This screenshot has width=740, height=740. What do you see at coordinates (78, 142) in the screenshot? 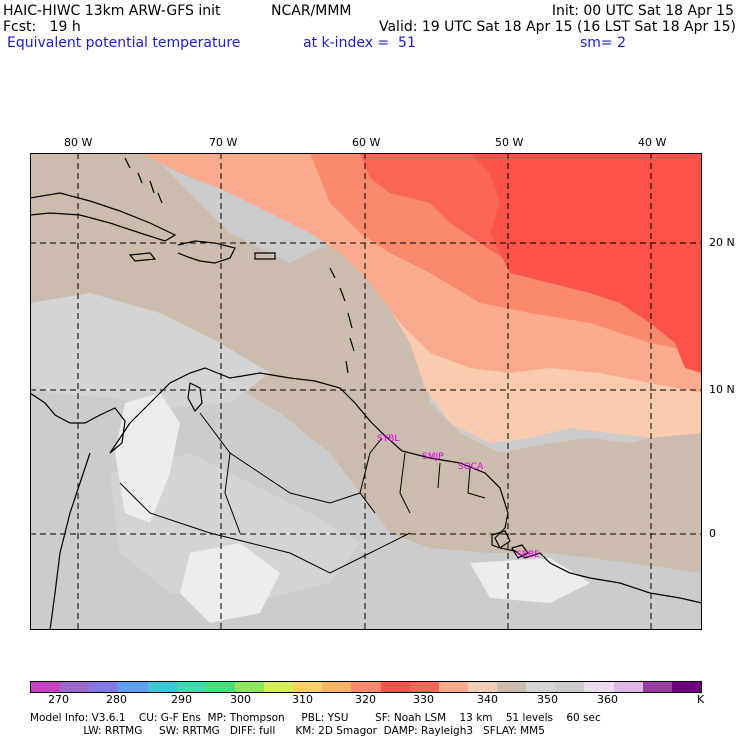
I see `lon-label-80w: 80 W` at bounding box center [78, 142].